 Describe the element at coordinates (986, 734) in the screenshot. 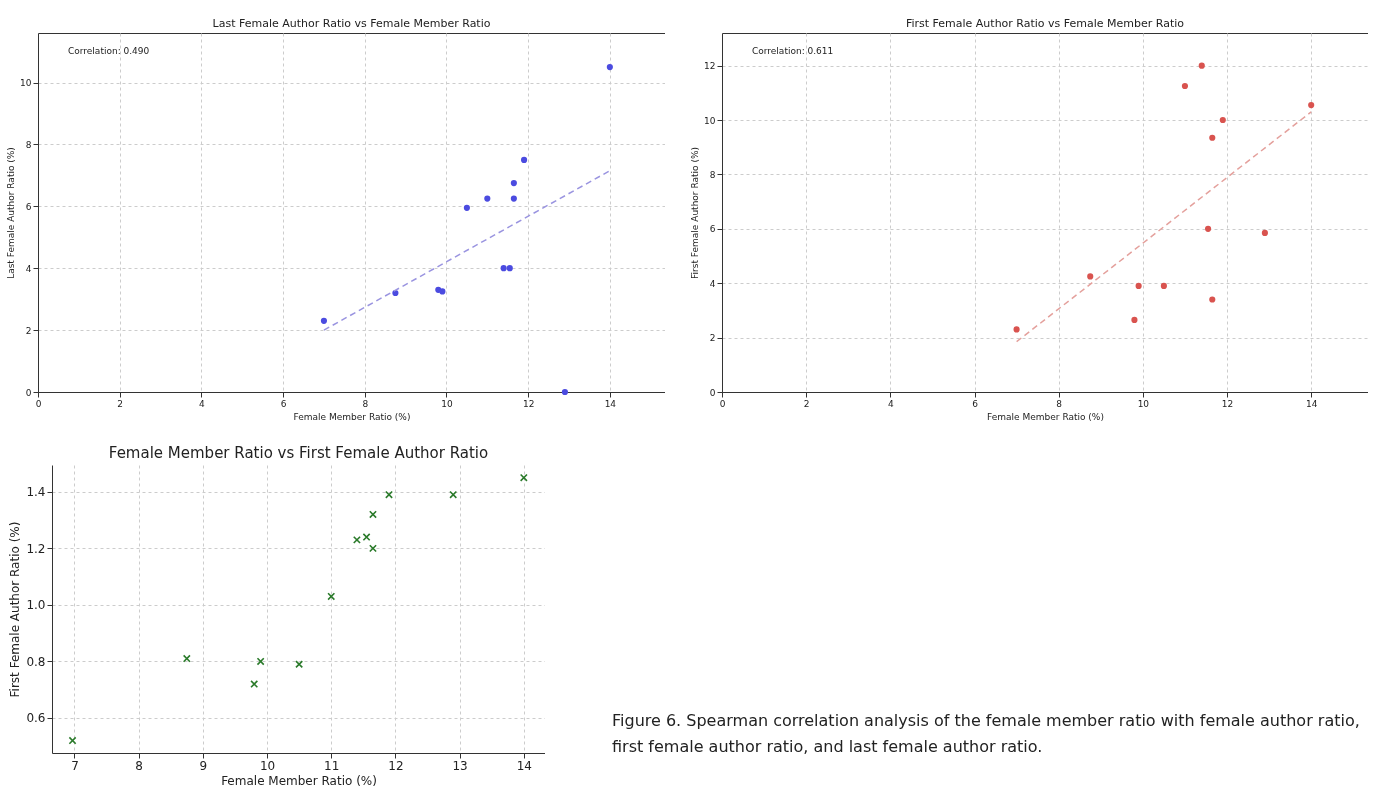

I see `caption: Figure 6. Spearman correlation analysis of the female member ratio with female author ratio, first female author ratio, and last female author ratio.` at that location.